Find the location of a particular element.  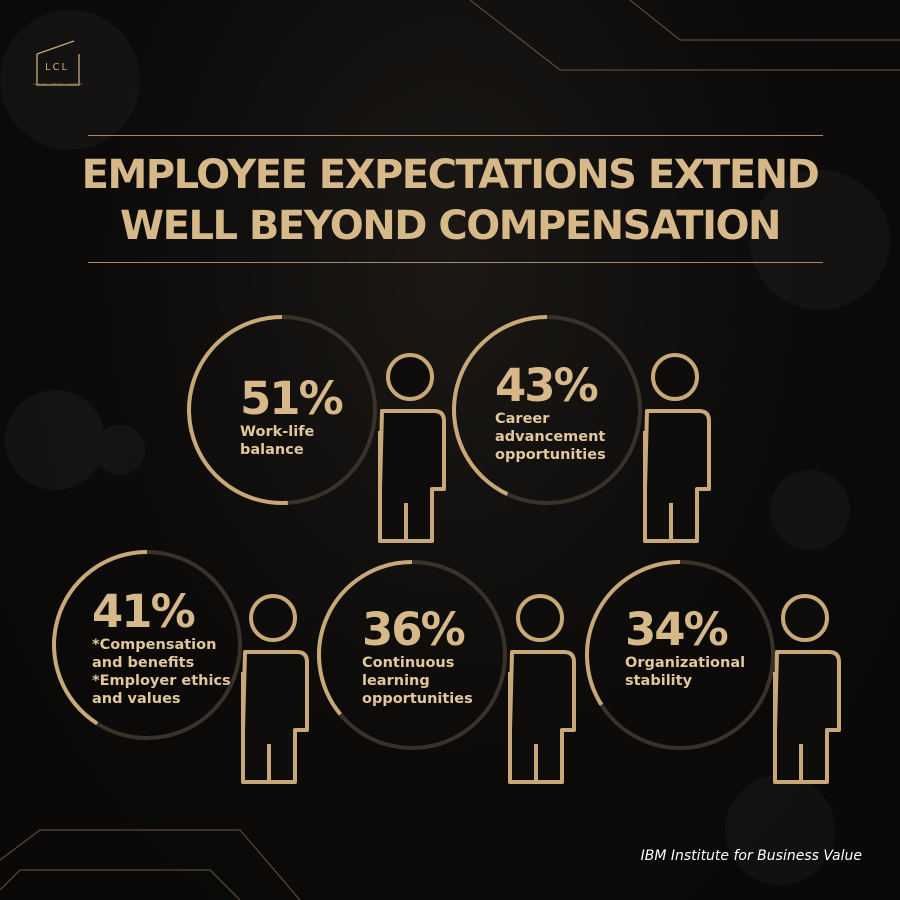

stat-label: Continuous learning opportunities is located at coordinates (417, 681).